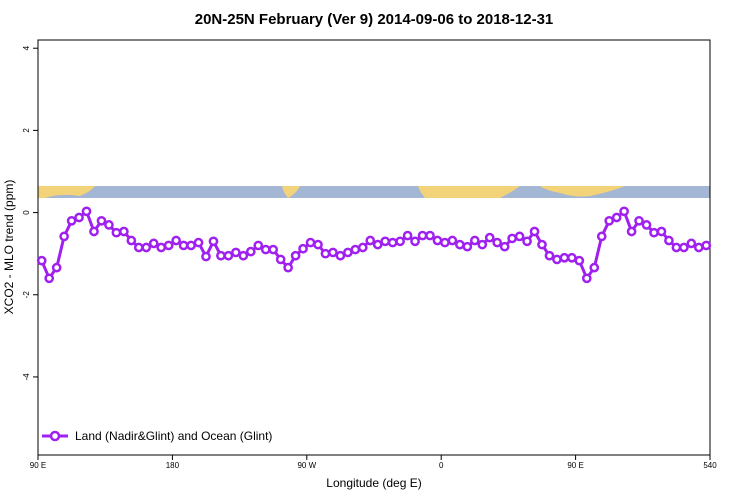 Image resolution: width=750 pixels, height=500 pixels. I want to click on y-tick-label: -4, so click(26, 377).